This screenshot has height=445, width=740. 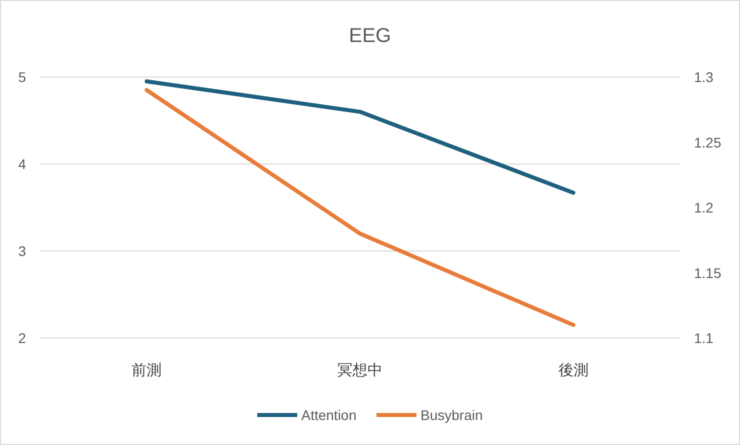 What do you see at coordinates (22, 338) in the screenshot?
I see `y-tick-label: 2` at bounding box center [22, 338].